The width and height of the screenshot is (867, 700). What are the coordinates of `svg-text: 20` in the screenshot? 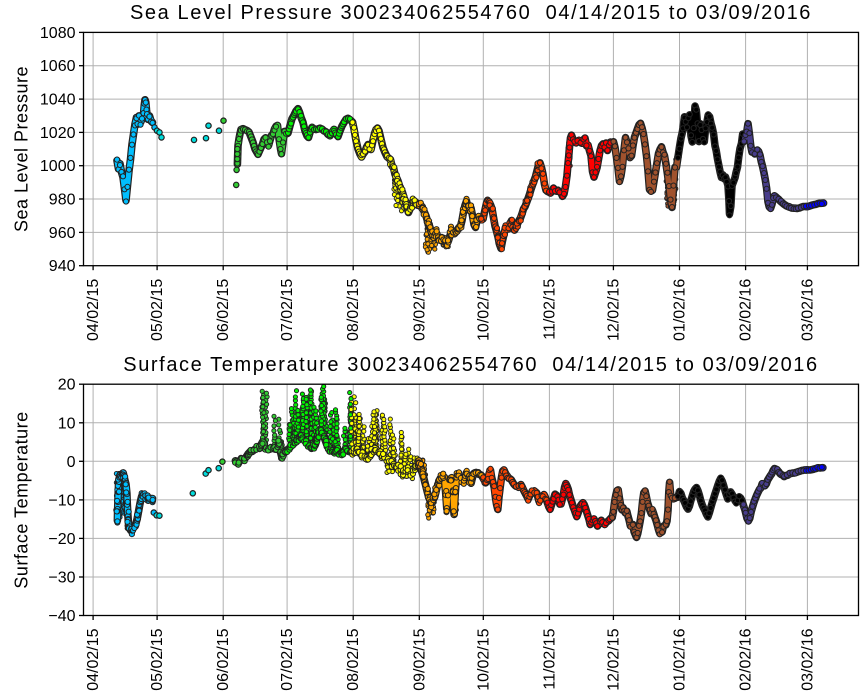 It's located at (67, 385).